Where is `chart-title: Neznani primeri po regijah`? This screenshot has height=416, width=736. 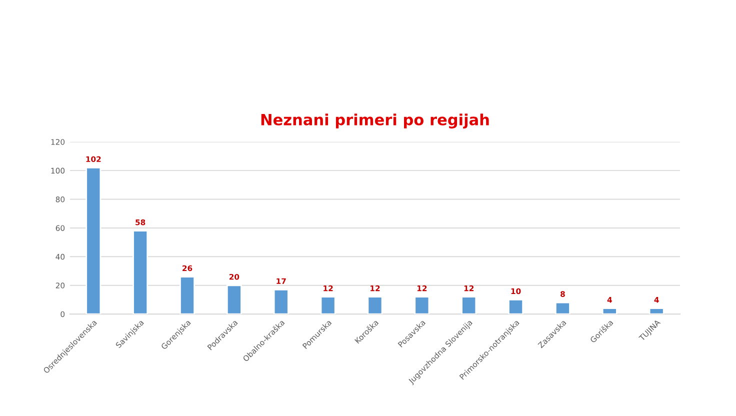 chart-title: Neznani primeri po regijah is located at coordinates (375, 121).